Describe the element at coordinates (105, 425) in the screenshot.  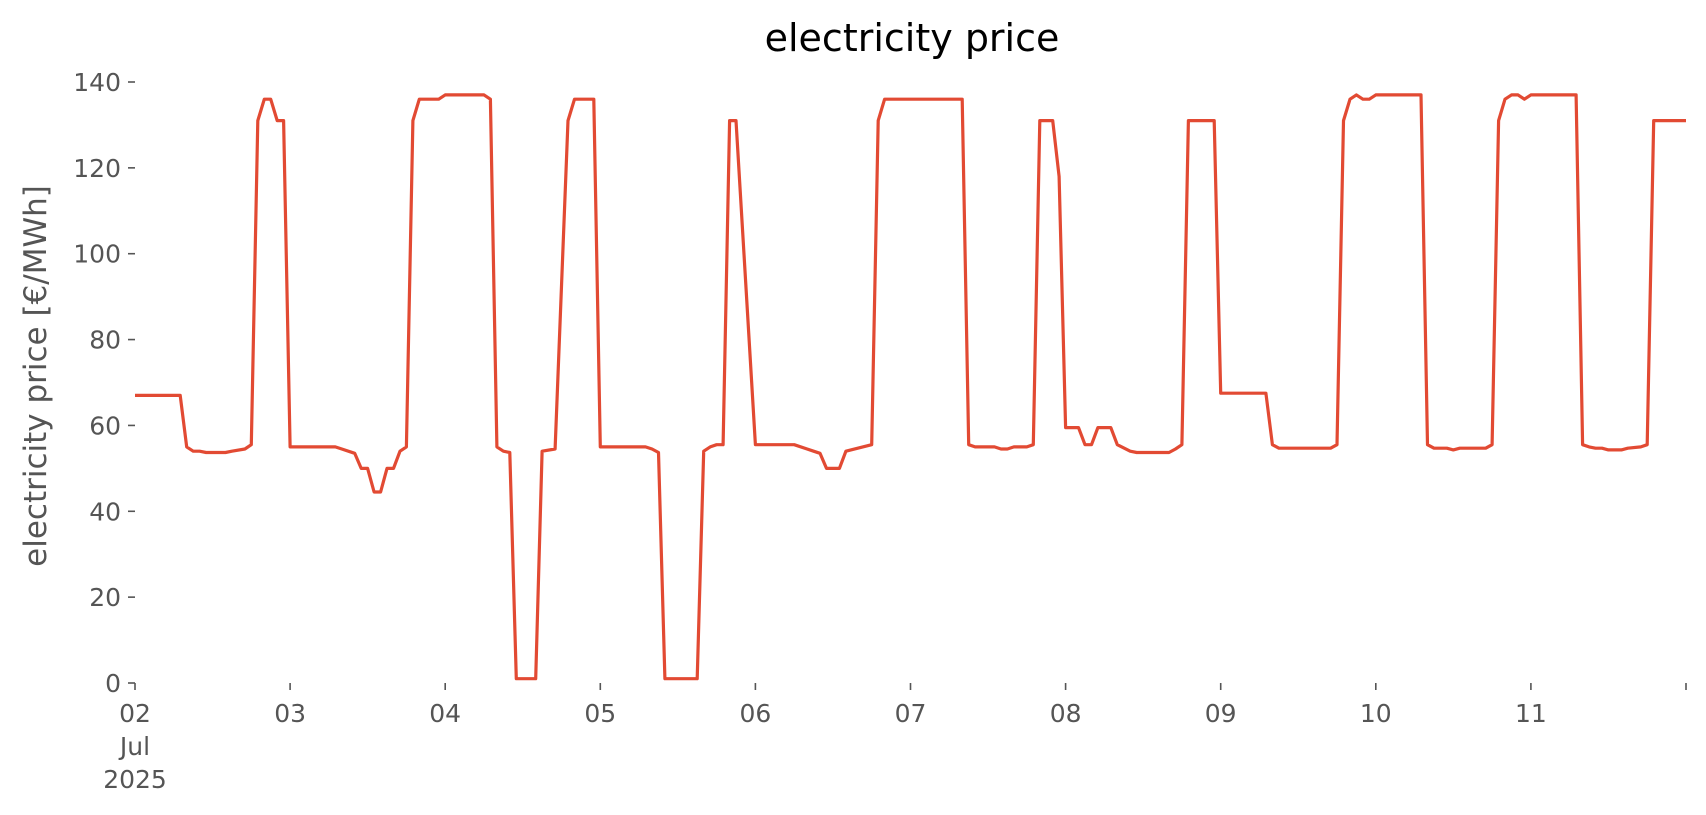
I see `y-tick-label: 60` at that location.